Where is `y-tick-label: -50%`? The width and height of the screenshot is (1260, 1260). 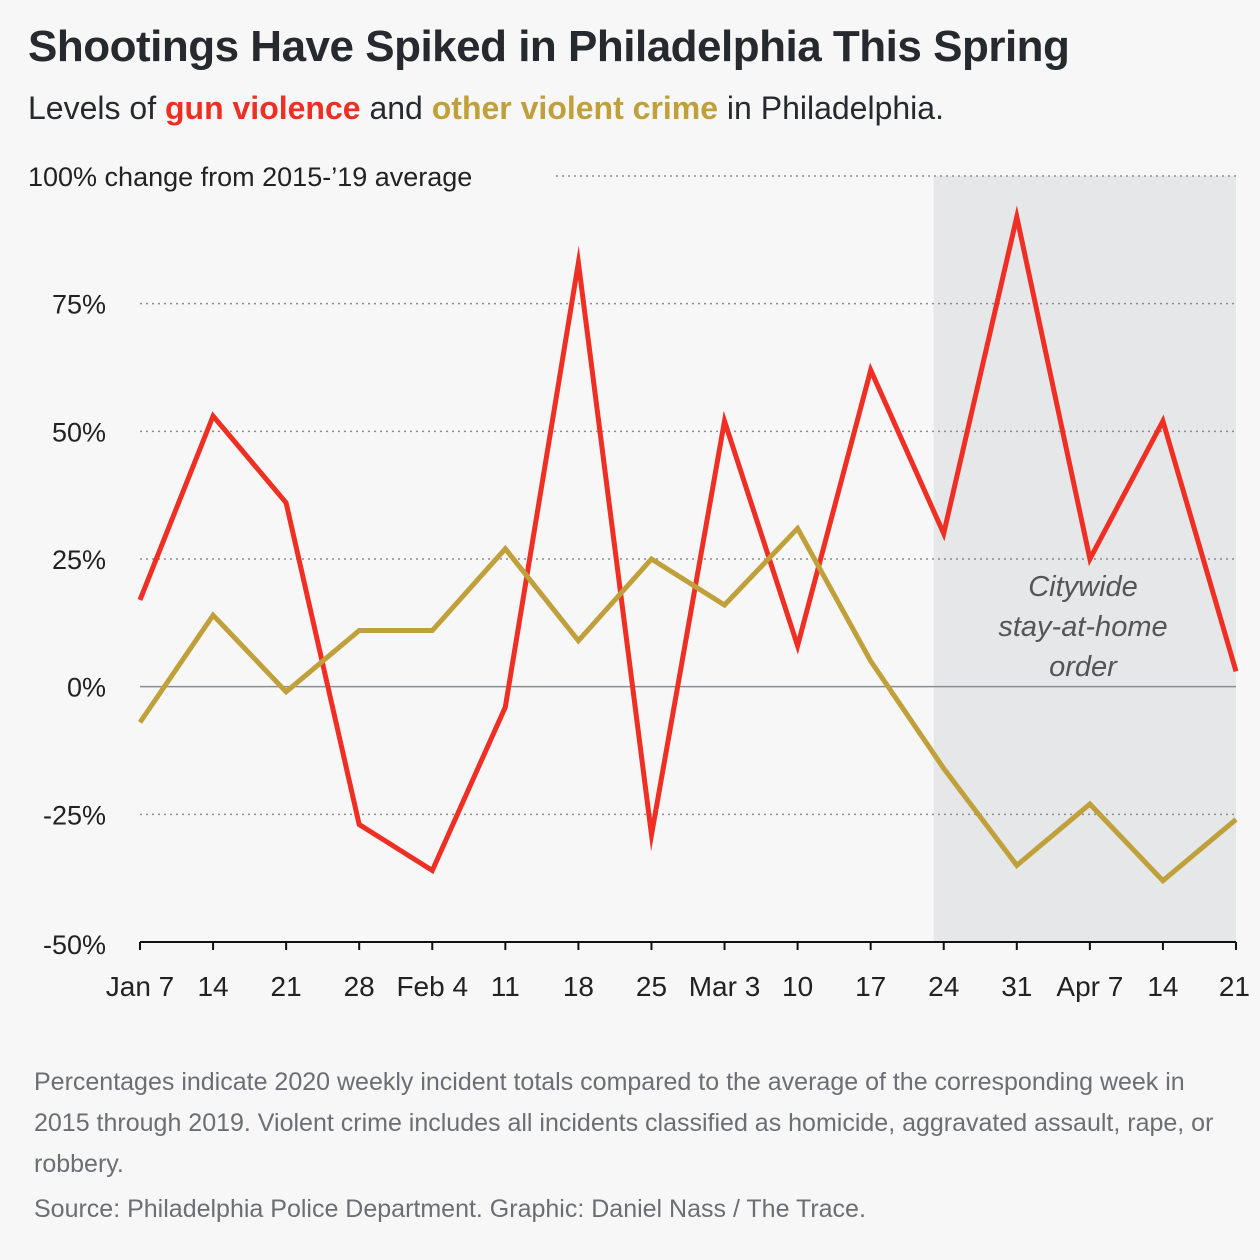
y-tick-label: -50% is located at coordinates (74, 945).